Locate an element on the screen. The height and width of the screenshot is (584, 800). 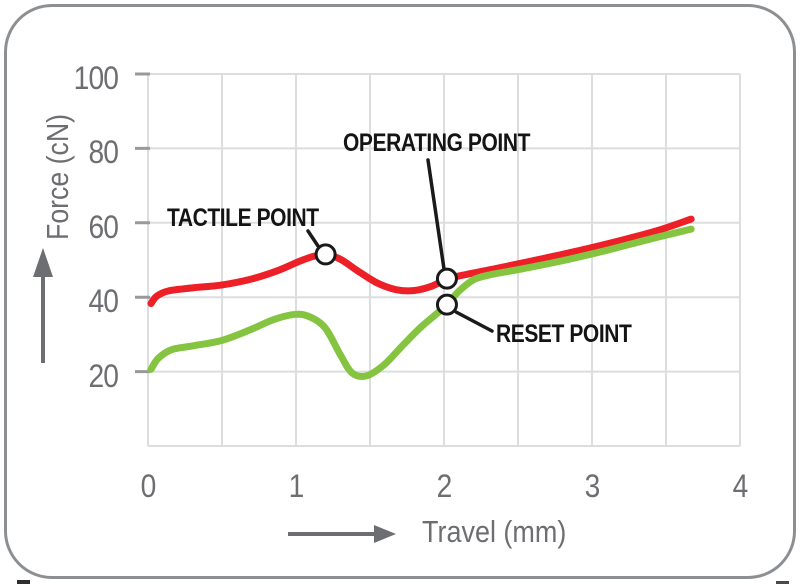
annotation-reset-point: RESET POINT is located at coordinates (564, 334).